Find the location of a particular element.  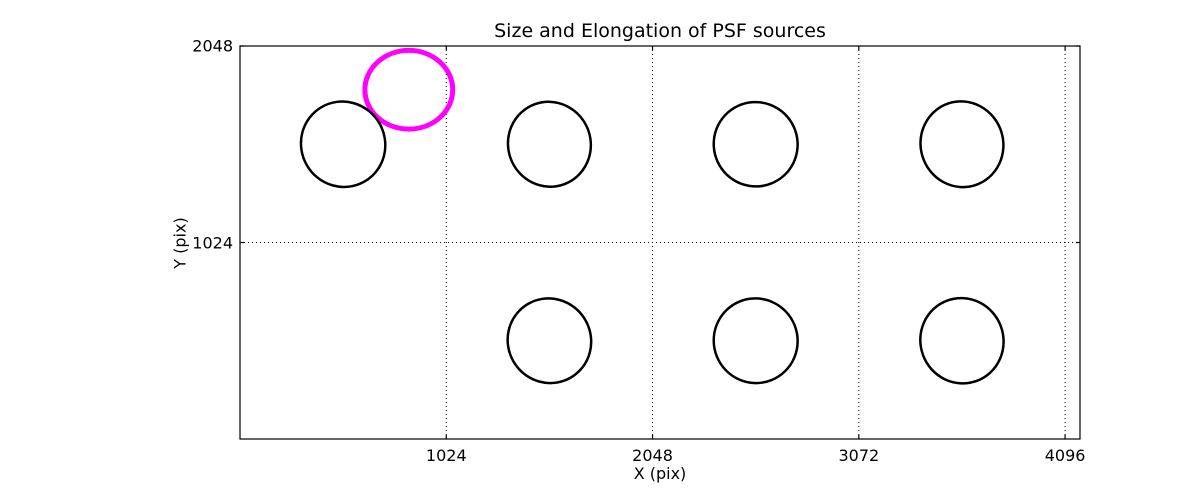

psf-ellipse-flagged is located at coordinates (409, 89).